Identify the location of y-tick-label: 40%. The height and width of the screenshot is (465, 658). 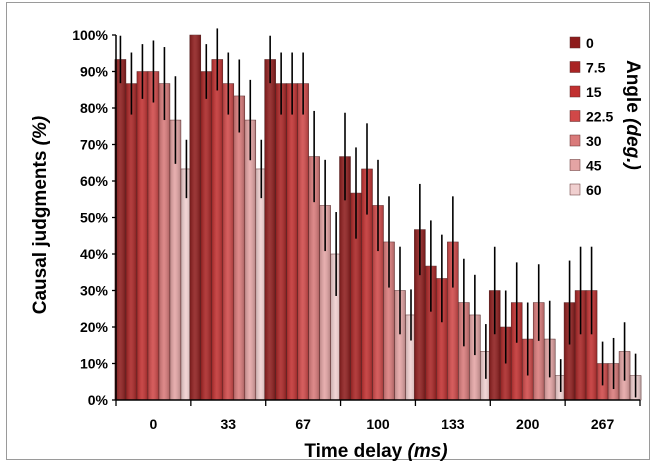
(94, 254).